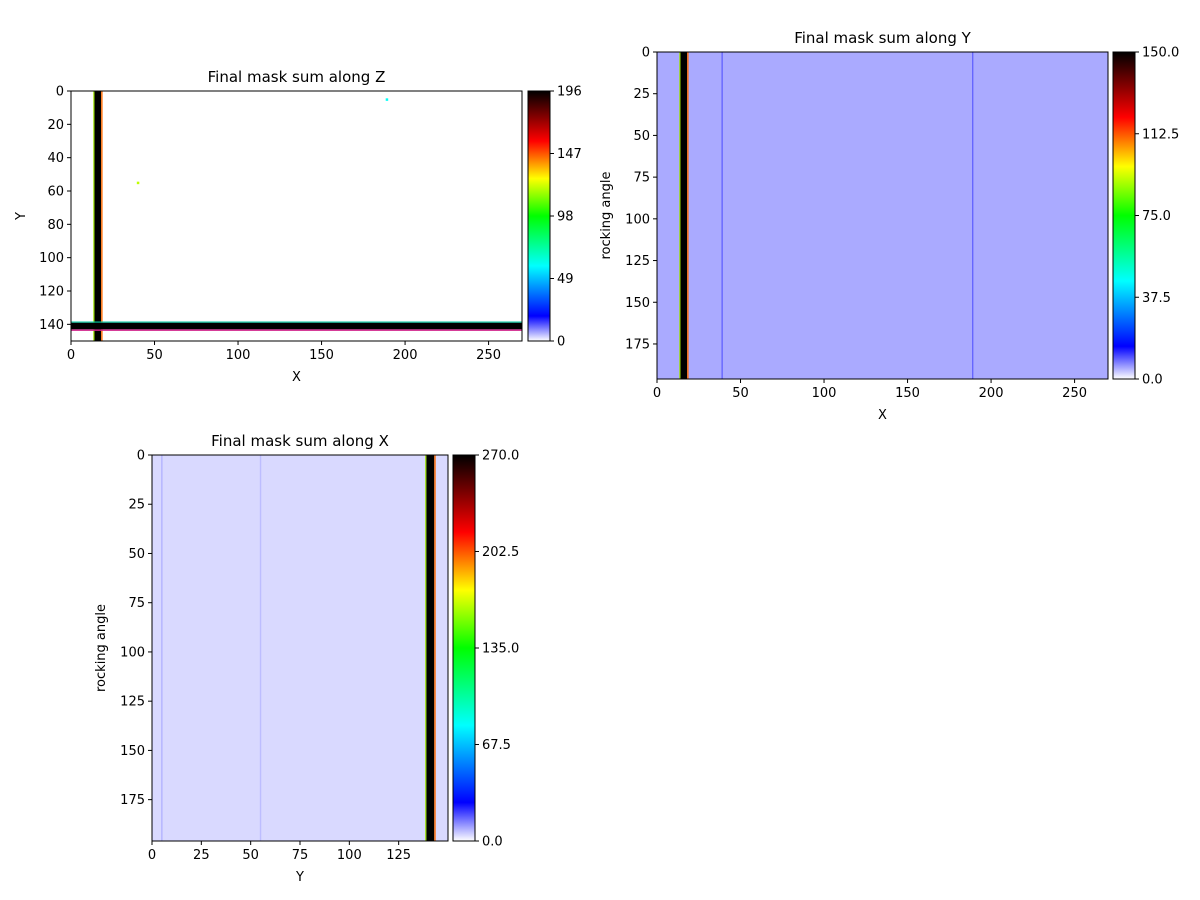 This screenshot has width=1200, height=900. I want to click on colorbar-tick-label: 147, so click(569, 154).